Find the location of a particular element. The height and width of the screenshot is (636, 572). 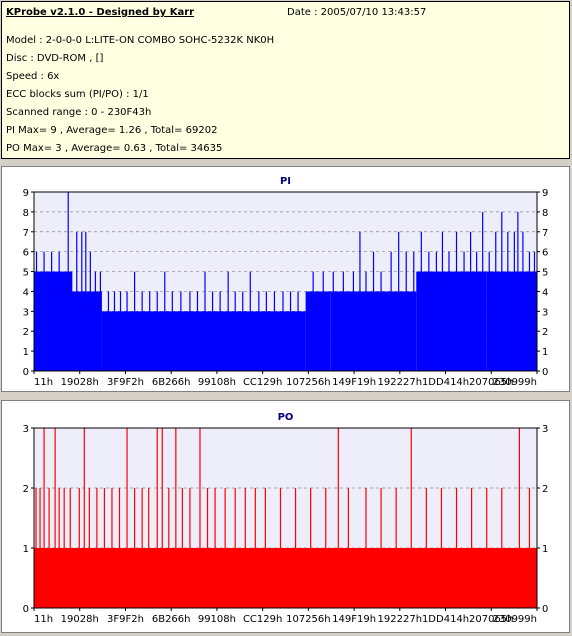

pi-xtick-label: 207065h is located at coordinates (491, 382).